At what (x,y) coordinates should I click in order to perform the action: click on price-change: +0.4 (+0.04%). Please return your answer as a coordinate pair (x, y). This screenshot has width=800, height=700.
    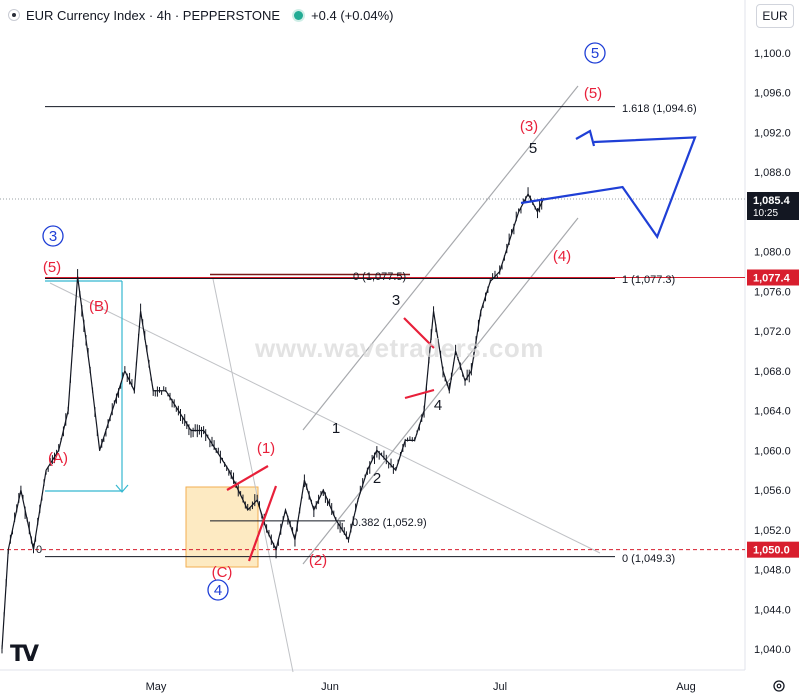
    Looking at the image, I should click on (352, 15).